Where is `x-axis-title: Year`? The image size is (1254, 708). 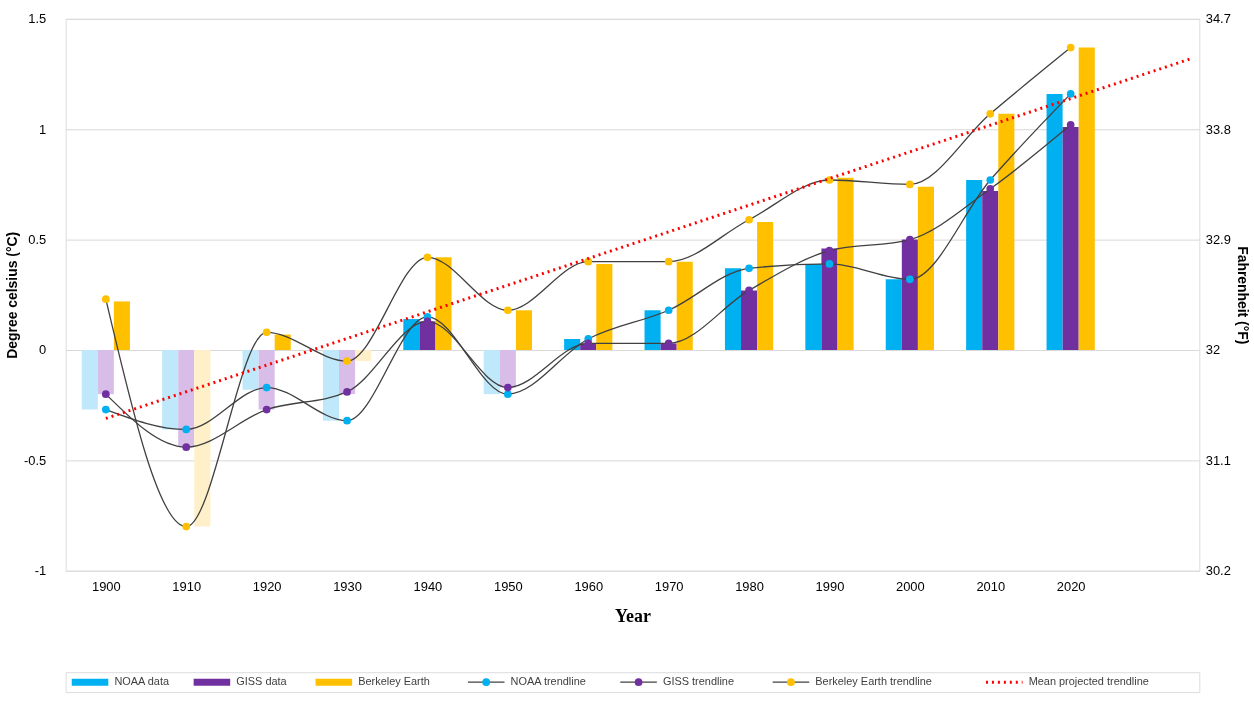 x-axis-title: Year is located at coordinates (633, 615).